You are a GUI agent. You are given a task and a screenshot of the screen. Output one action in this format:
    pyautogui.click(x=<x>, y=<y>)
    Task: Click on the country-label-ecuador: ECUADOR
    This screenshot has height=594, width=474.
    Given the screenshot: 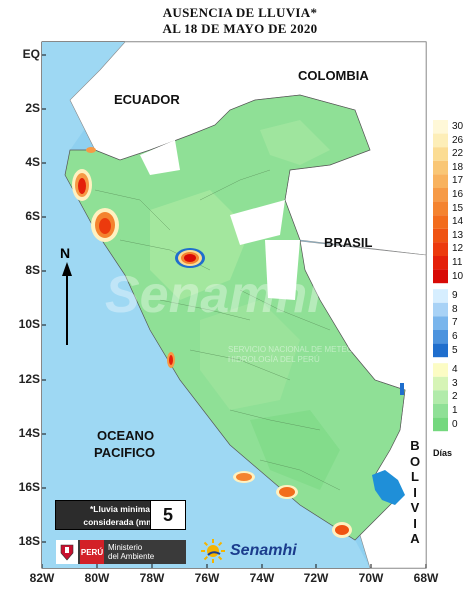 What is the action you would take?
    pyautogui.click(x=147, y=99)
    